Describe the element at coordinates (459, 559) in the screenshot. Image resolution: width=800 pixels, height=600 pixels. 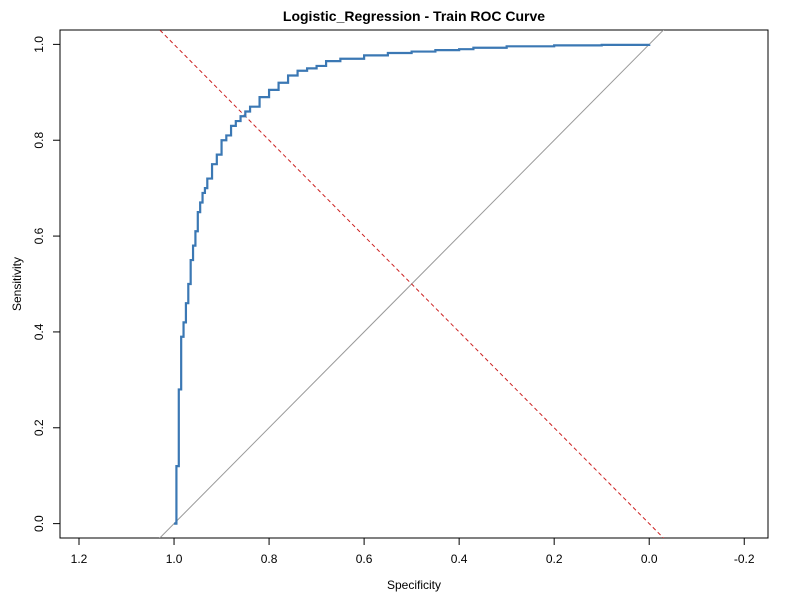
I see `x-tick-label: 0.4` at that location.